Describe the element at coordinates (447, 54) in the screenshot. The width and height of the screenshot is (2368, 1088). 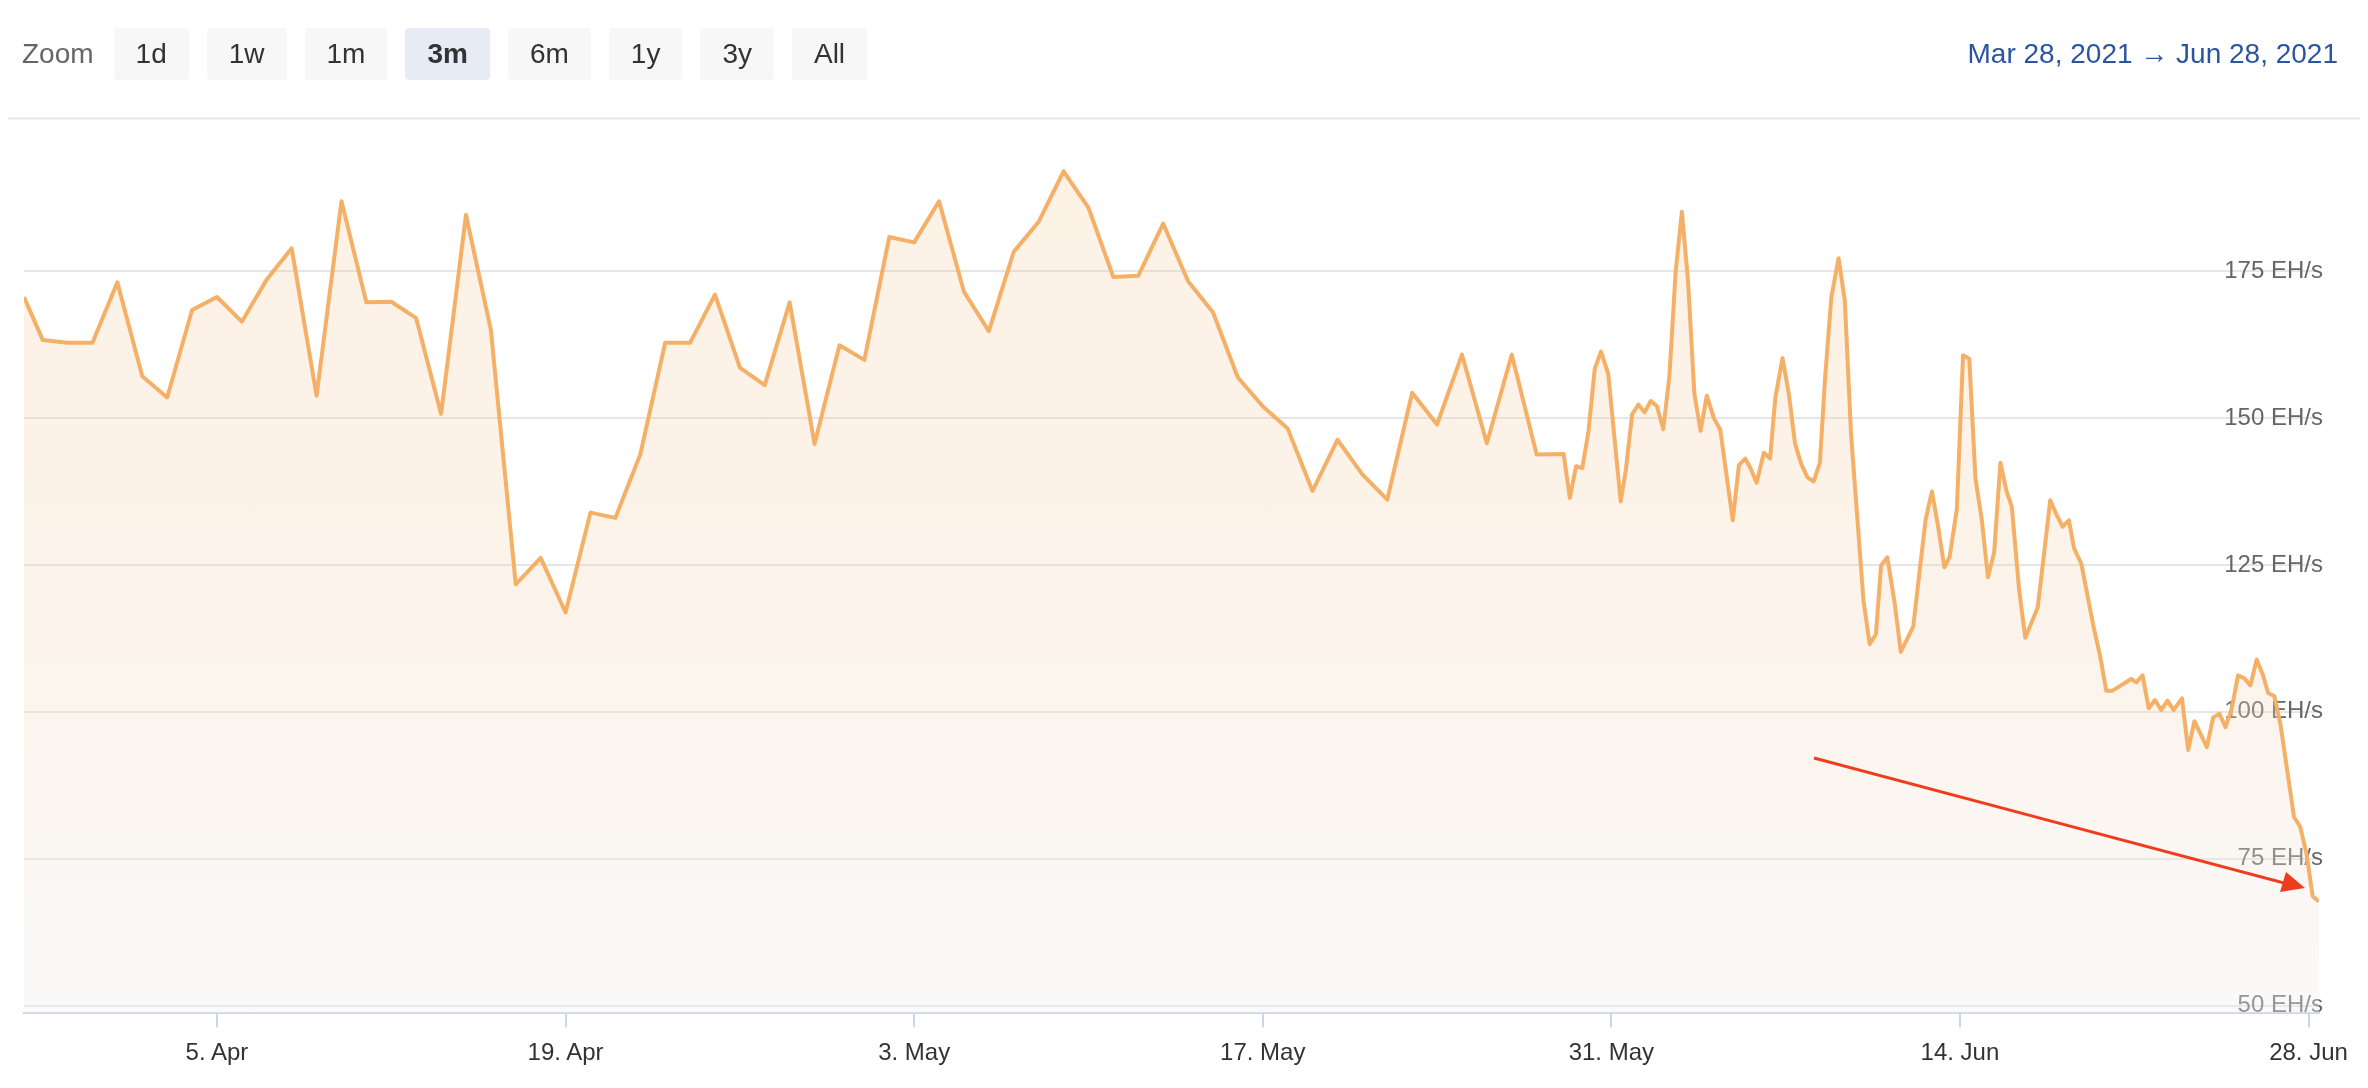
I see `text: 3m` at that location.